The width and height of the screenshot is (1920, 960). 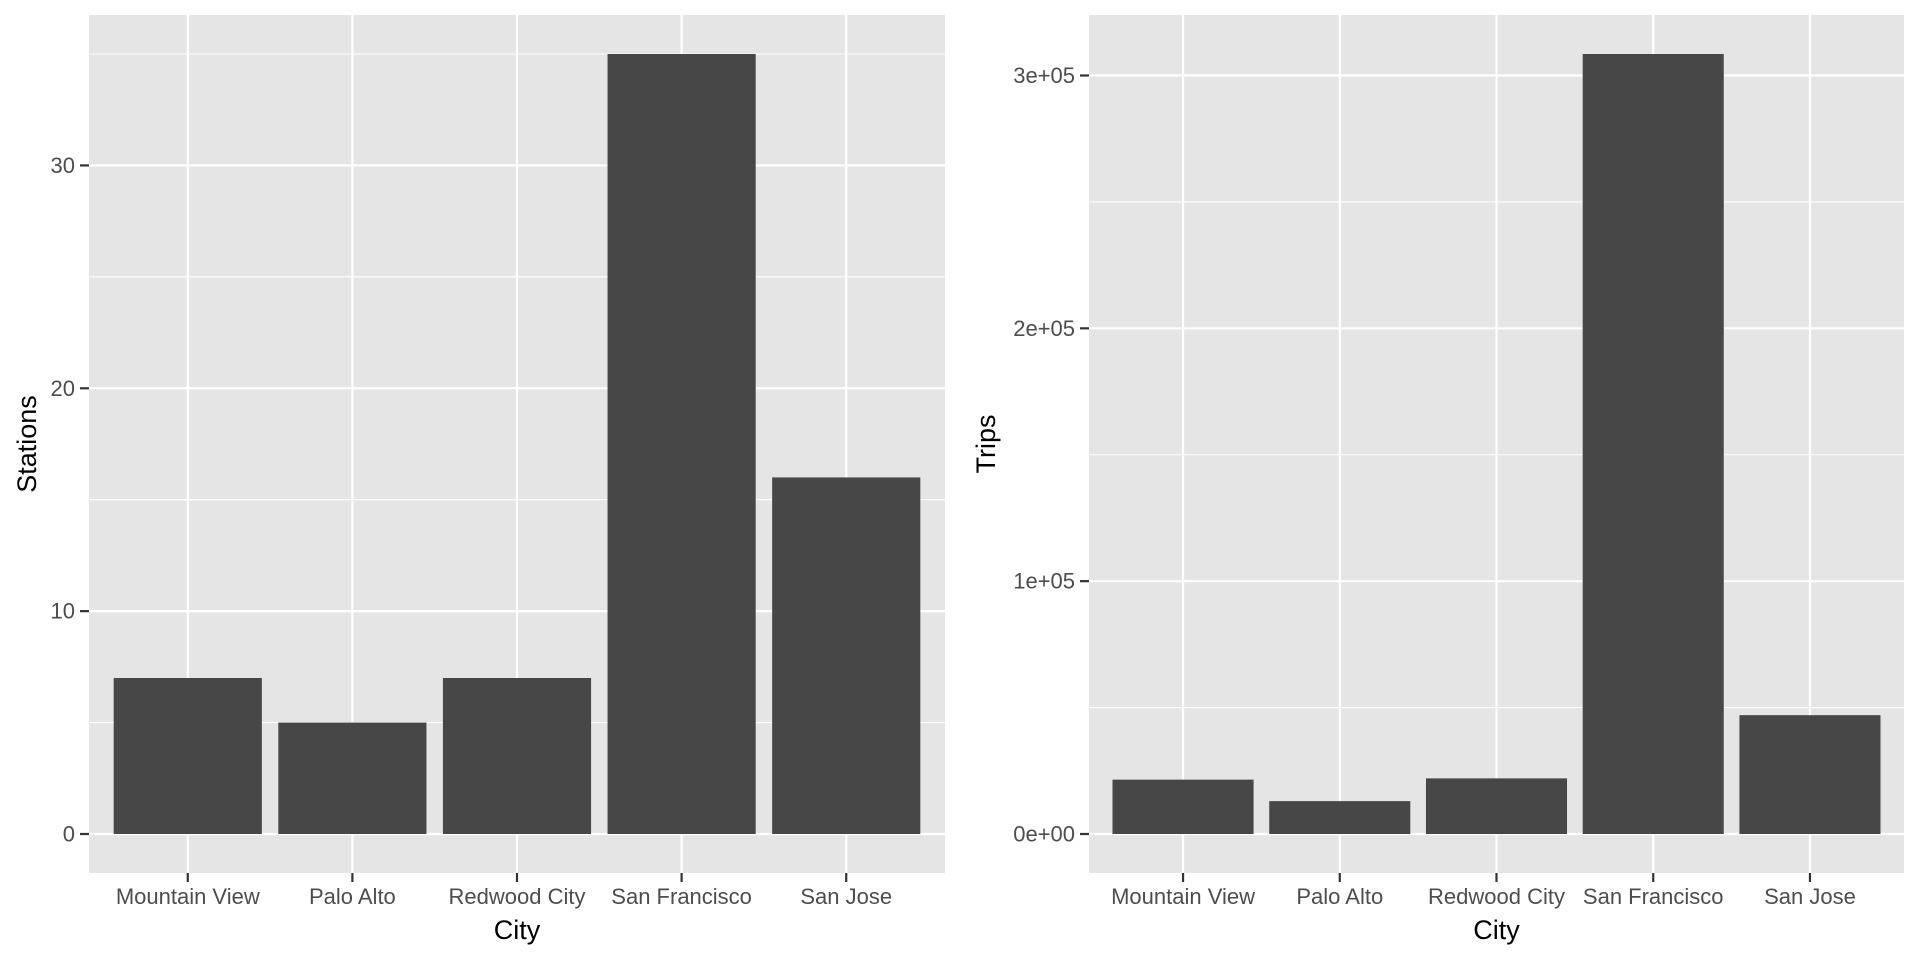 What do you see at coordinates (69, 834) in the screenshot?
I see `y-tick-label: 0` at bounding box center [69, 834].